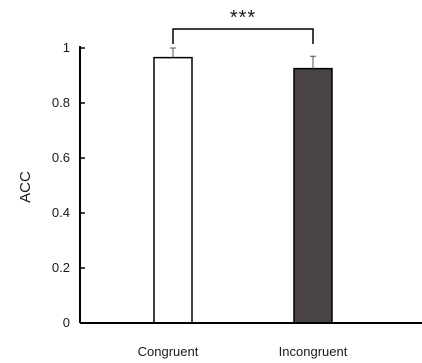  Describe the element at coordinates (173, 190) in the screenshot. I see `bar-congruent` at that location.